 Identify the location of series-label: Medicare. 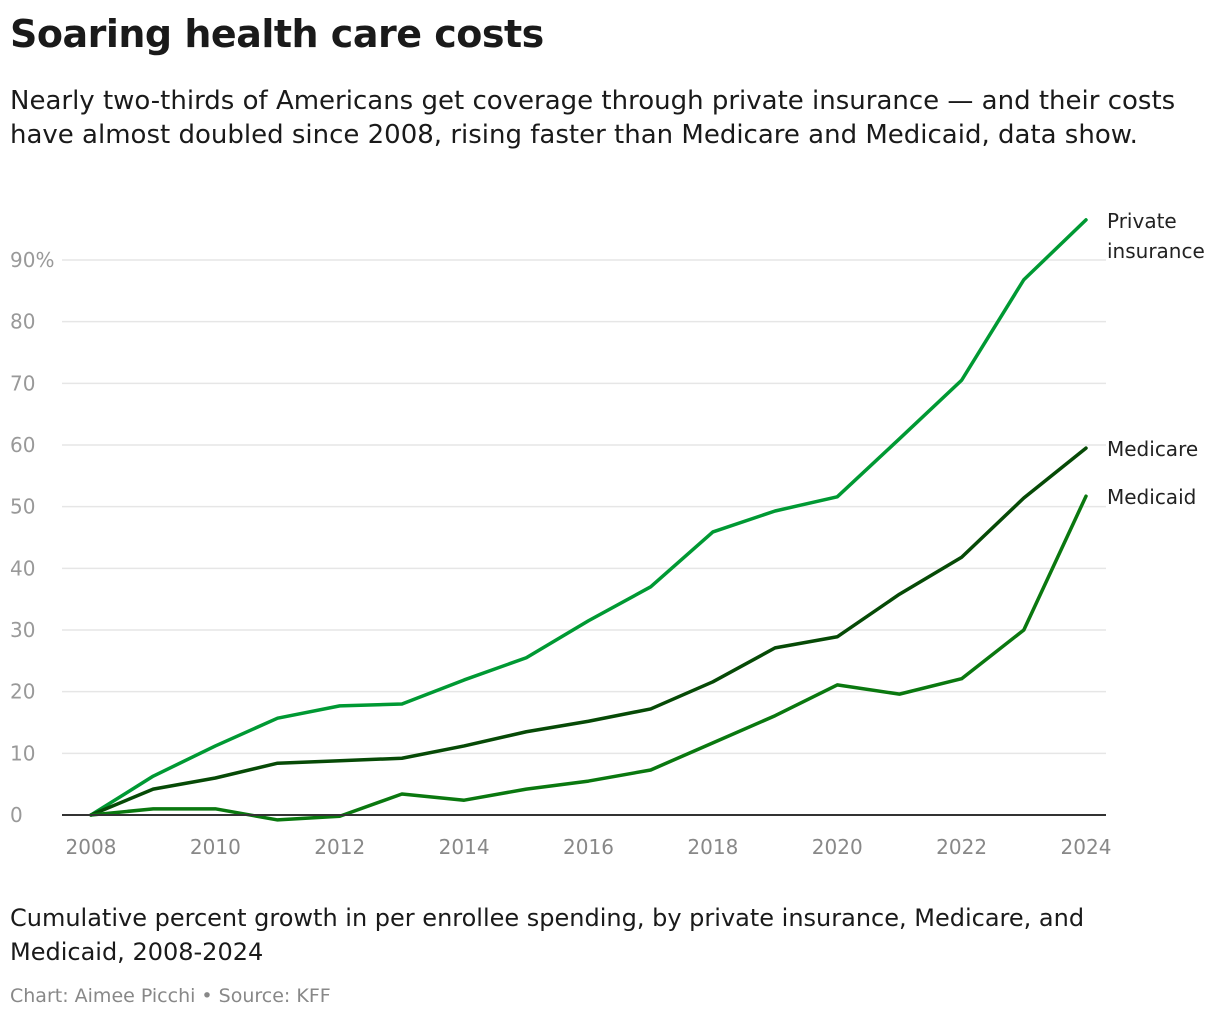
(1152, 449).